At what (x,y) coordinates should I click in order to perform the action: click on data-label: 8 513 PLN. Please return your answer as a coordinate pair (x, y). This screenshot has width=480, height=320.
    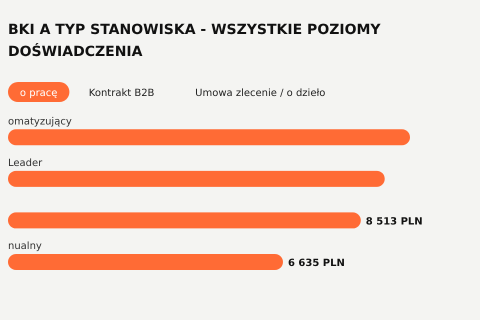
    Looking at the image, I should click on (394, 222).